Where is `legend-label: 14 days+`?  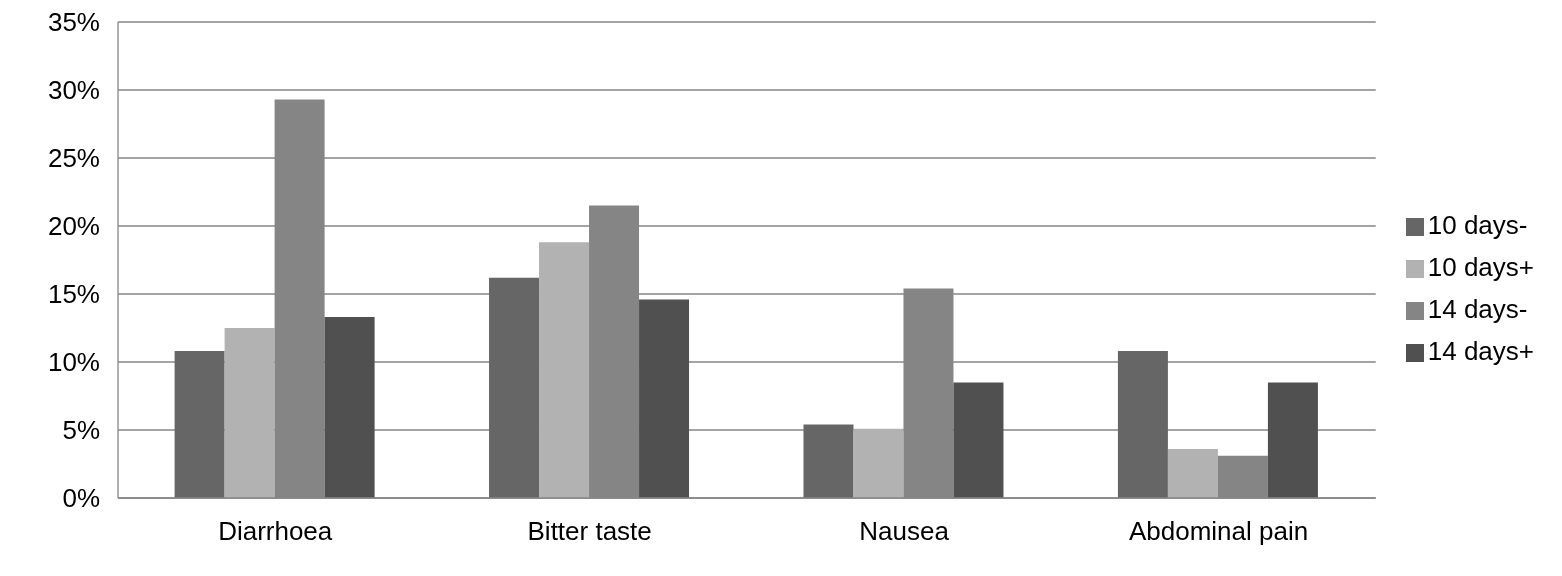
legend-label: 14 days+ is located at coordinates (1480, 351).